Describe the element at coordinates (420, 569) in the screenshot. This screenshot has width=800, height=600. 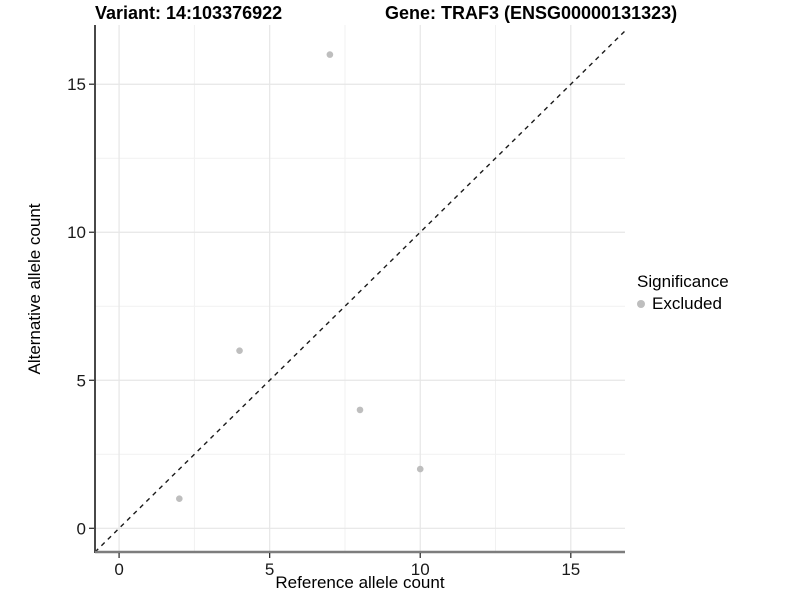
I see `x-tick-label: 10` at that location.